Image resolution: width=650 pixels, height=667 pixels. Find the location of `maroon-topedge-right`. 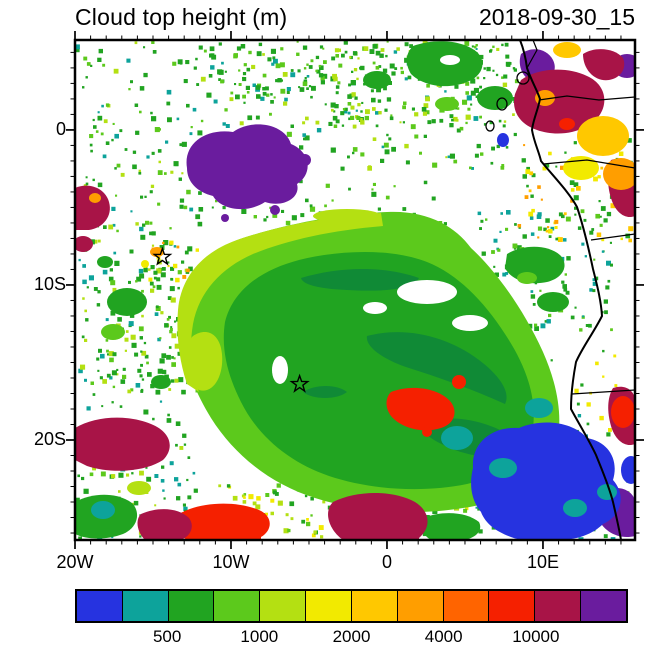

maroon-topedge-right is located at coordinates (604, 65).